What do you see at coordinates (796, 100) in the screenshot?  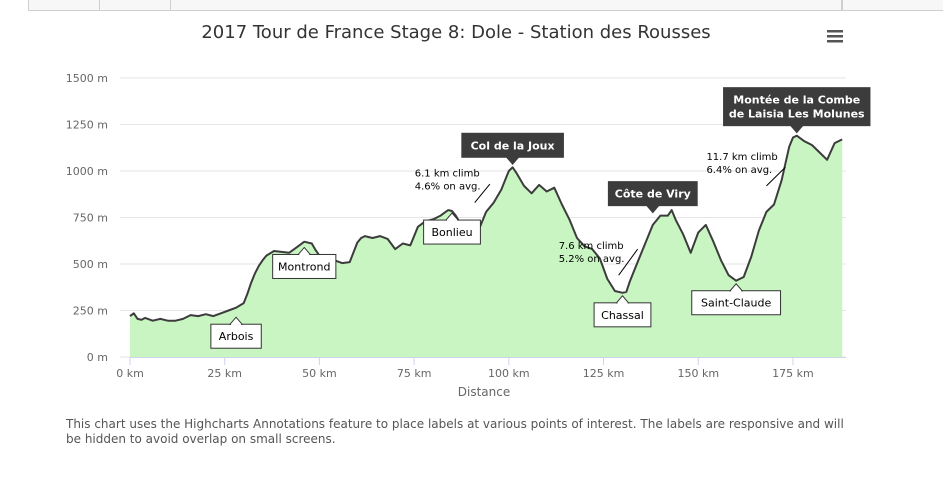 I see `annotation-label: Montée de la Combe` at bounding box center [796, 100].